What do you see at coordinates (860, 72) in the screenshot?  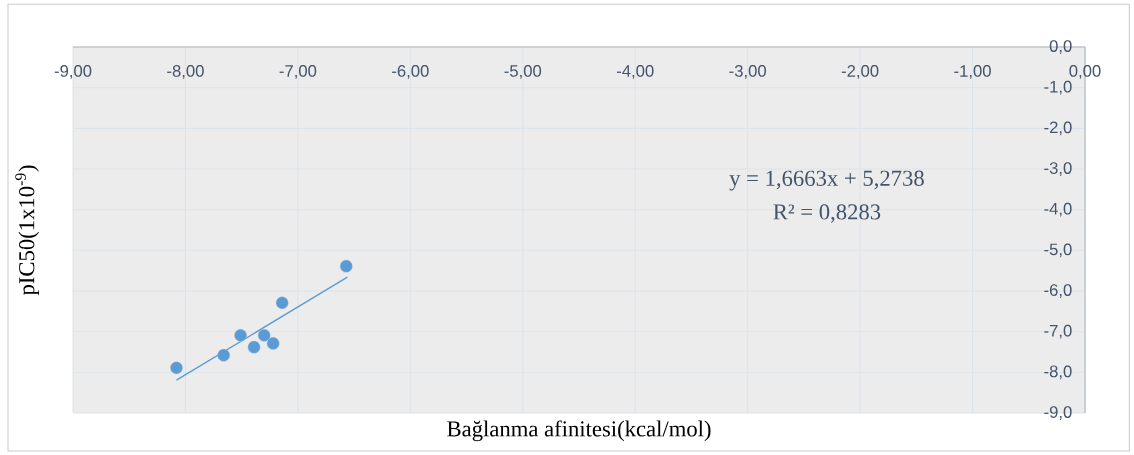 I see `x-tick-label: -2,00` at bounding box center [860, 72].